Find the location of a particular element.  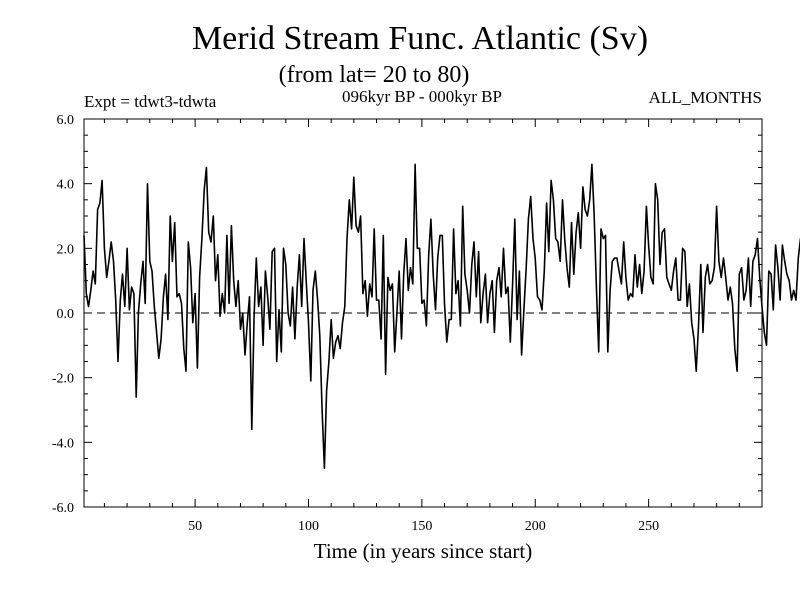

y-tick-label: 6.0 is located at coordinates (66, 120).